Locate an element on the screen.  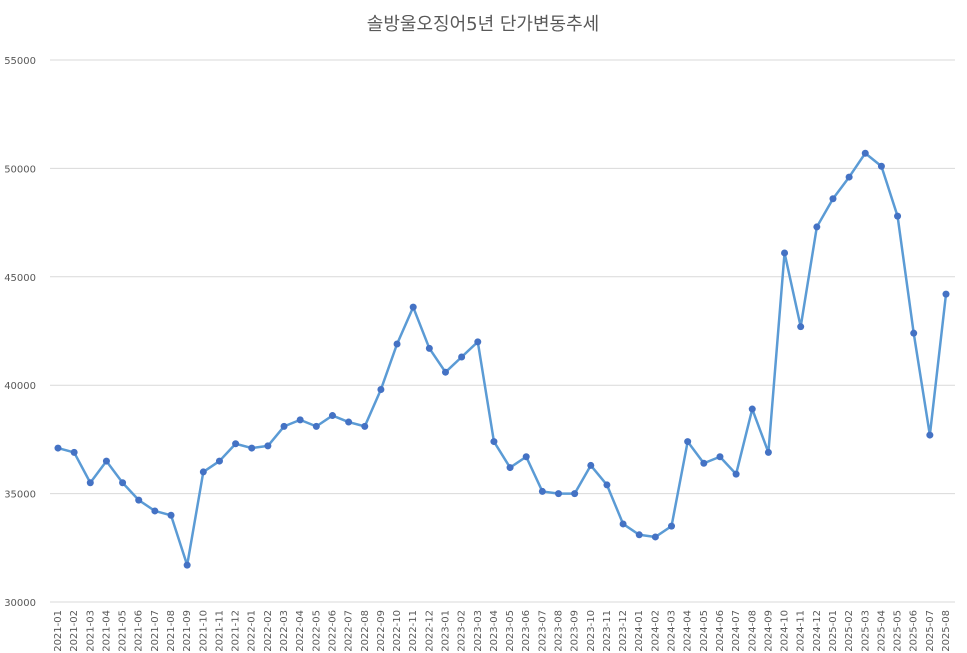
x-tick-label: 2021-01 is located at coordinates (58, 631).